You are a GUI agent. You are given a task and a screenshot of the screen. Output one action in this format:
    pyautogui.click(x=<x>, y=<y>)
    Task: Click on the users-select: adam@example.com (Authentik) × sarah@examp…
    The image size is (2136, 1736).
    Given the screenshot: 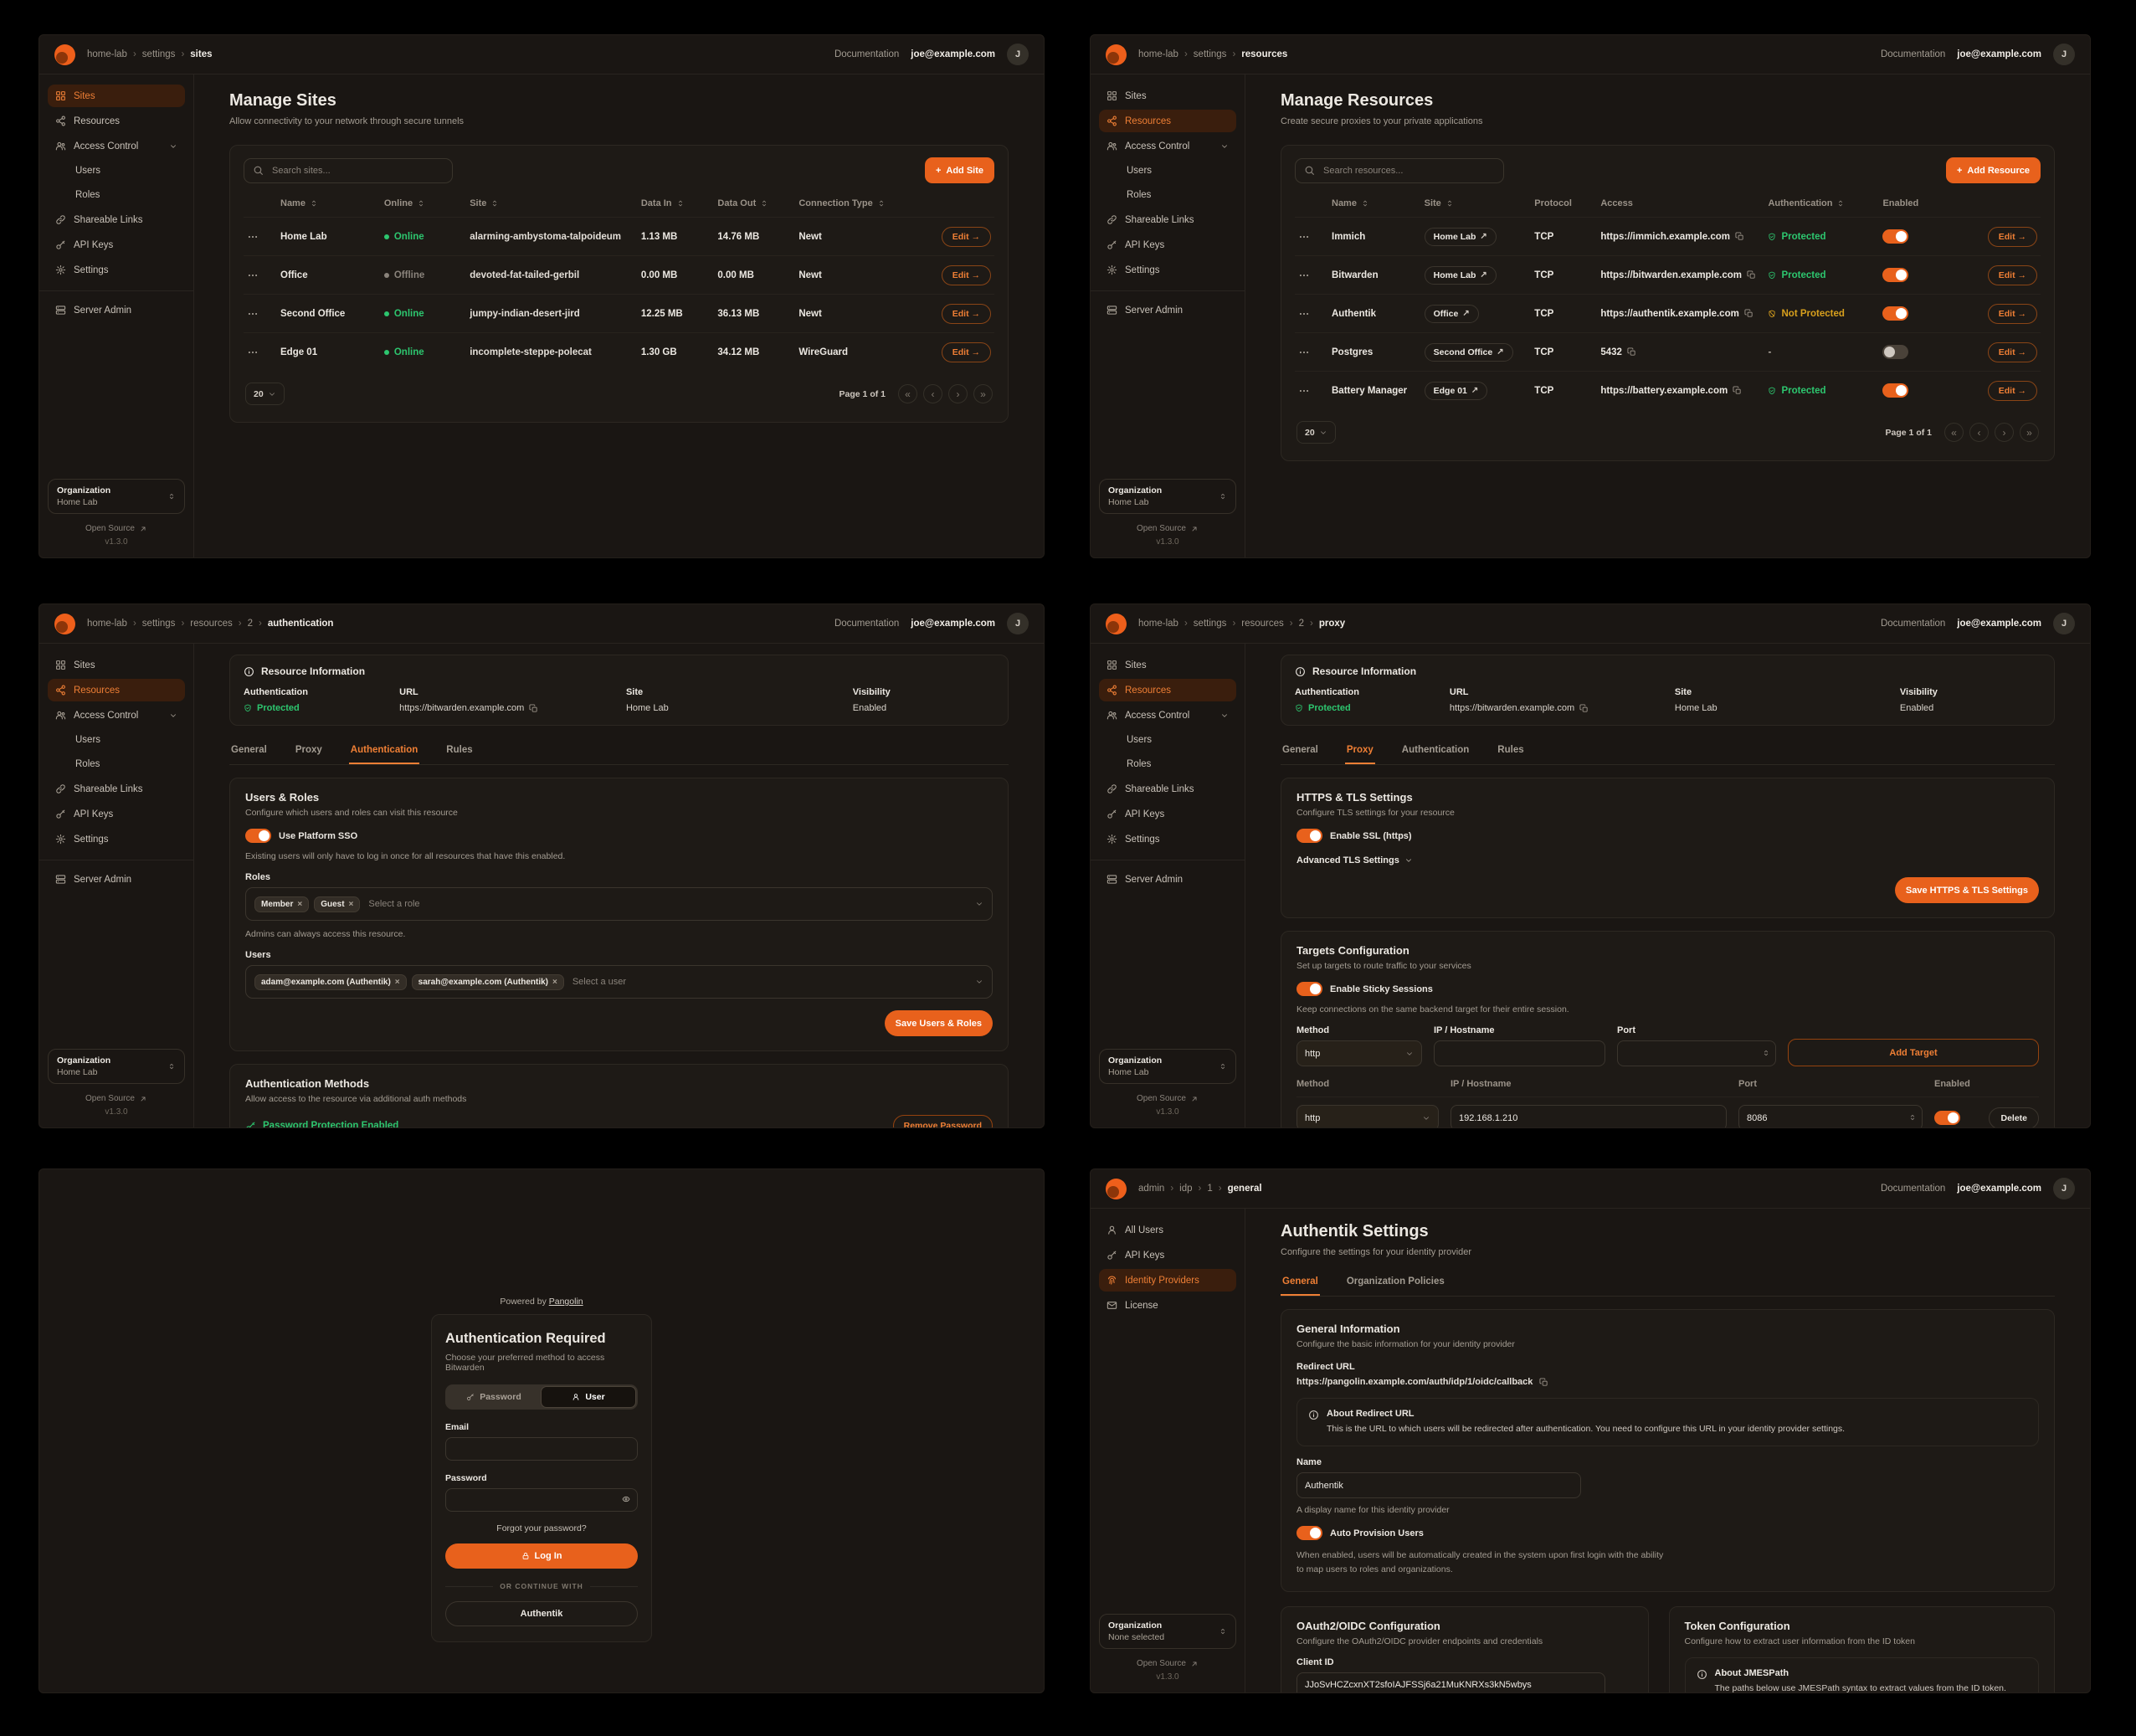 What is the action you would take?
    pyautogui.click(x=619, y=982)
    